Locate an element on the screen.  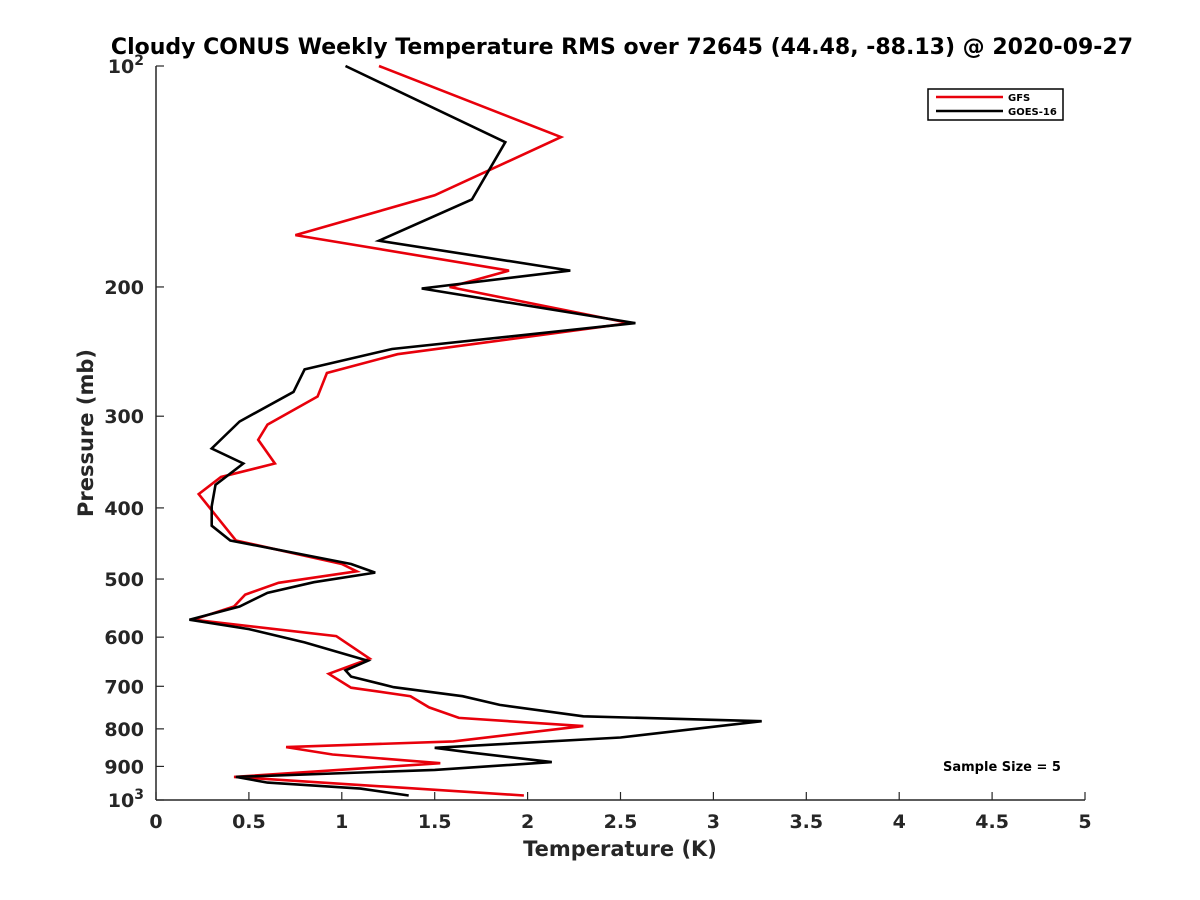
x-tick-label: 3 is located at coordinates (713, 822).